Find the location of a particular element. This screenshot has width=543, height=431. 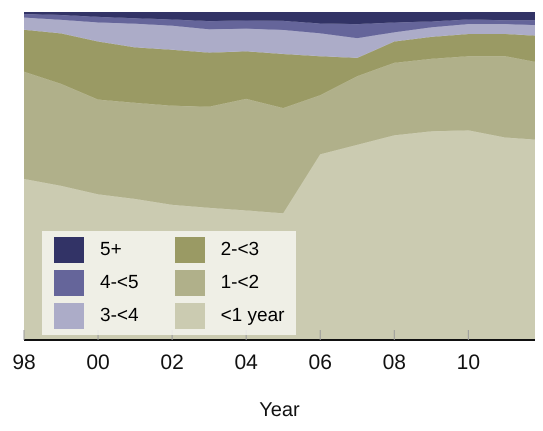

x-tick-label: 06 is located at coordinates (320, 362).